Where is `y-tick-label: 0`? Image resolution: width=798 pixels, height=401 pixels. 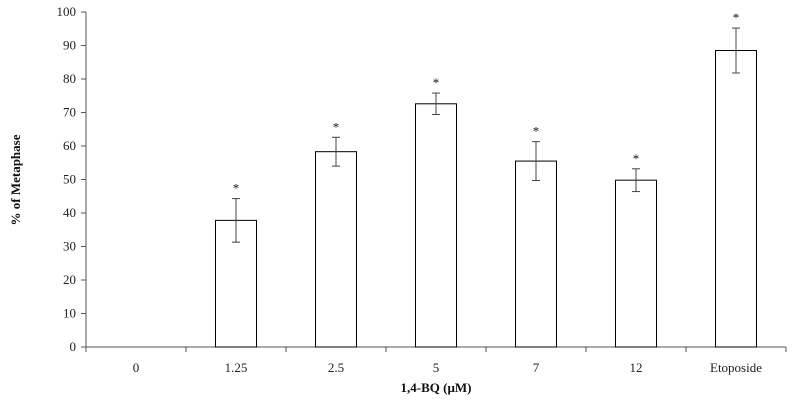 y-tick-label: 0 is located at coordinates (73, 346).